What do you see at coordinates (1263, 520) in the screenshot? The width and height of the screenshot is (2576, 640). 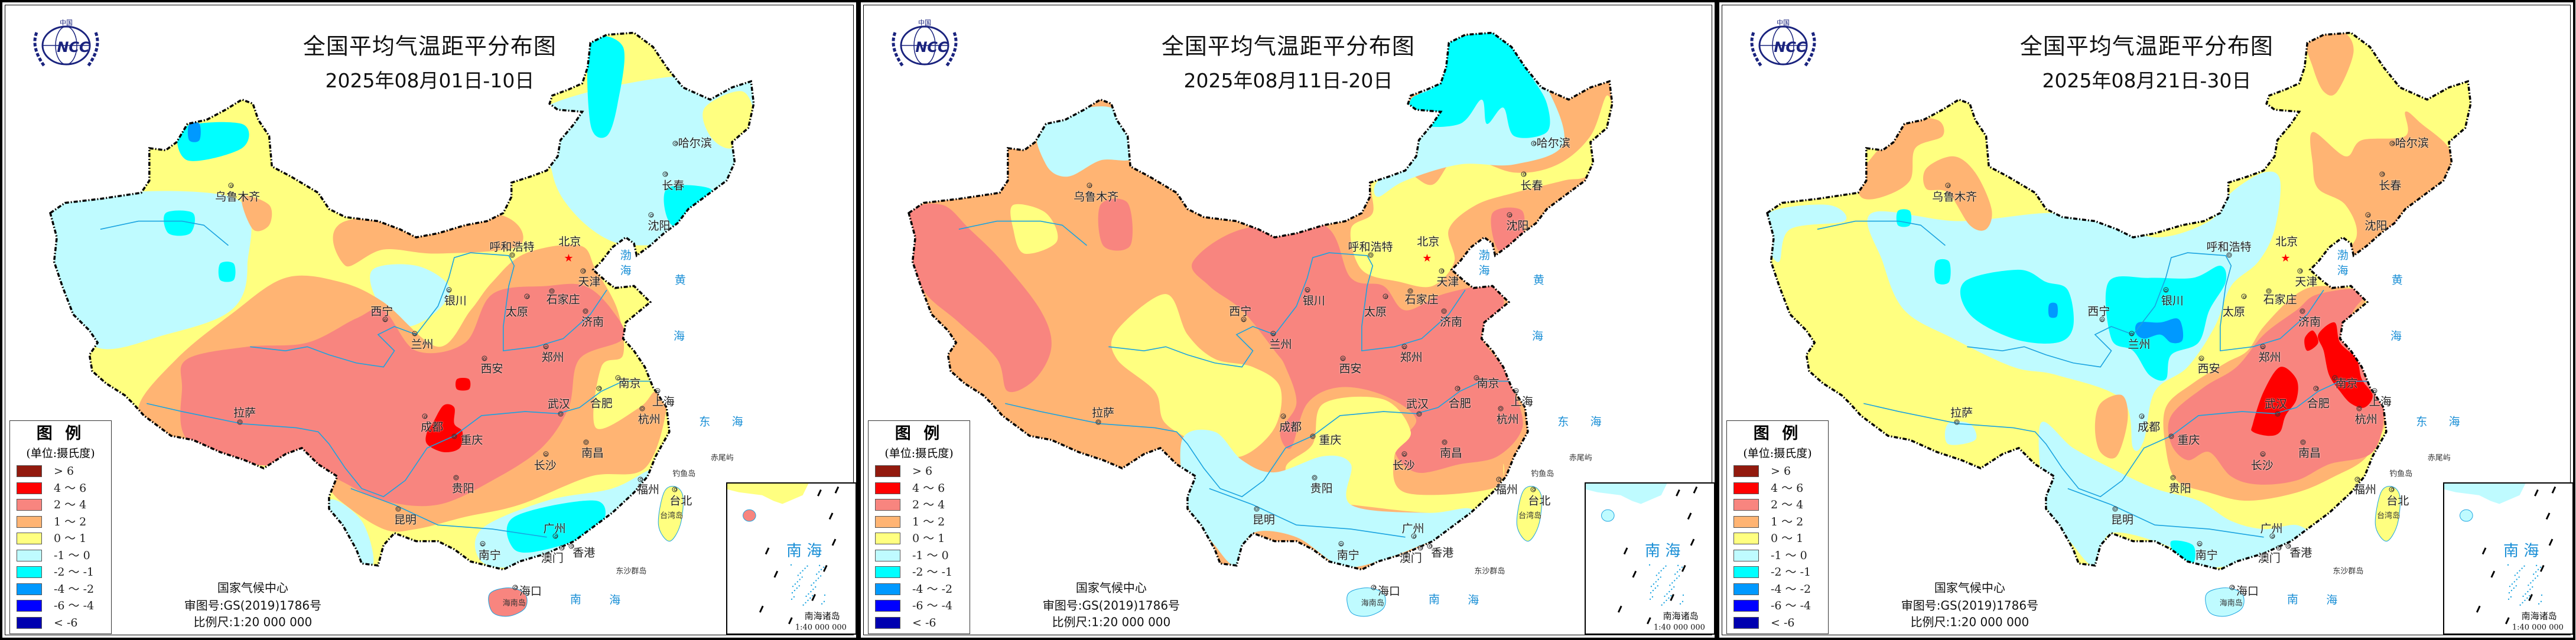 I see `city-label: 昆明` at bounding box center [1263, 520].